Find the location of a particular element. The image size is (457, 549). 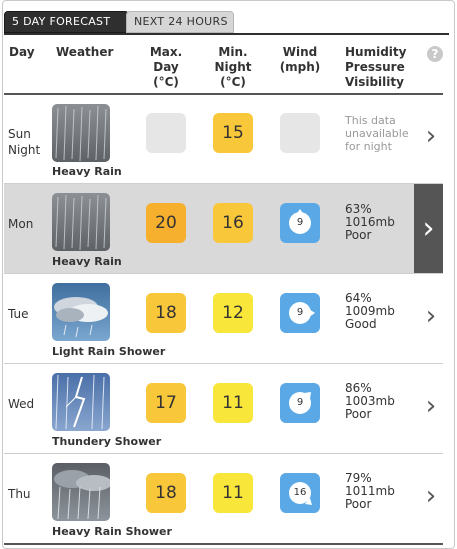

min-temp: 12 is located at coordinates (233, 313).